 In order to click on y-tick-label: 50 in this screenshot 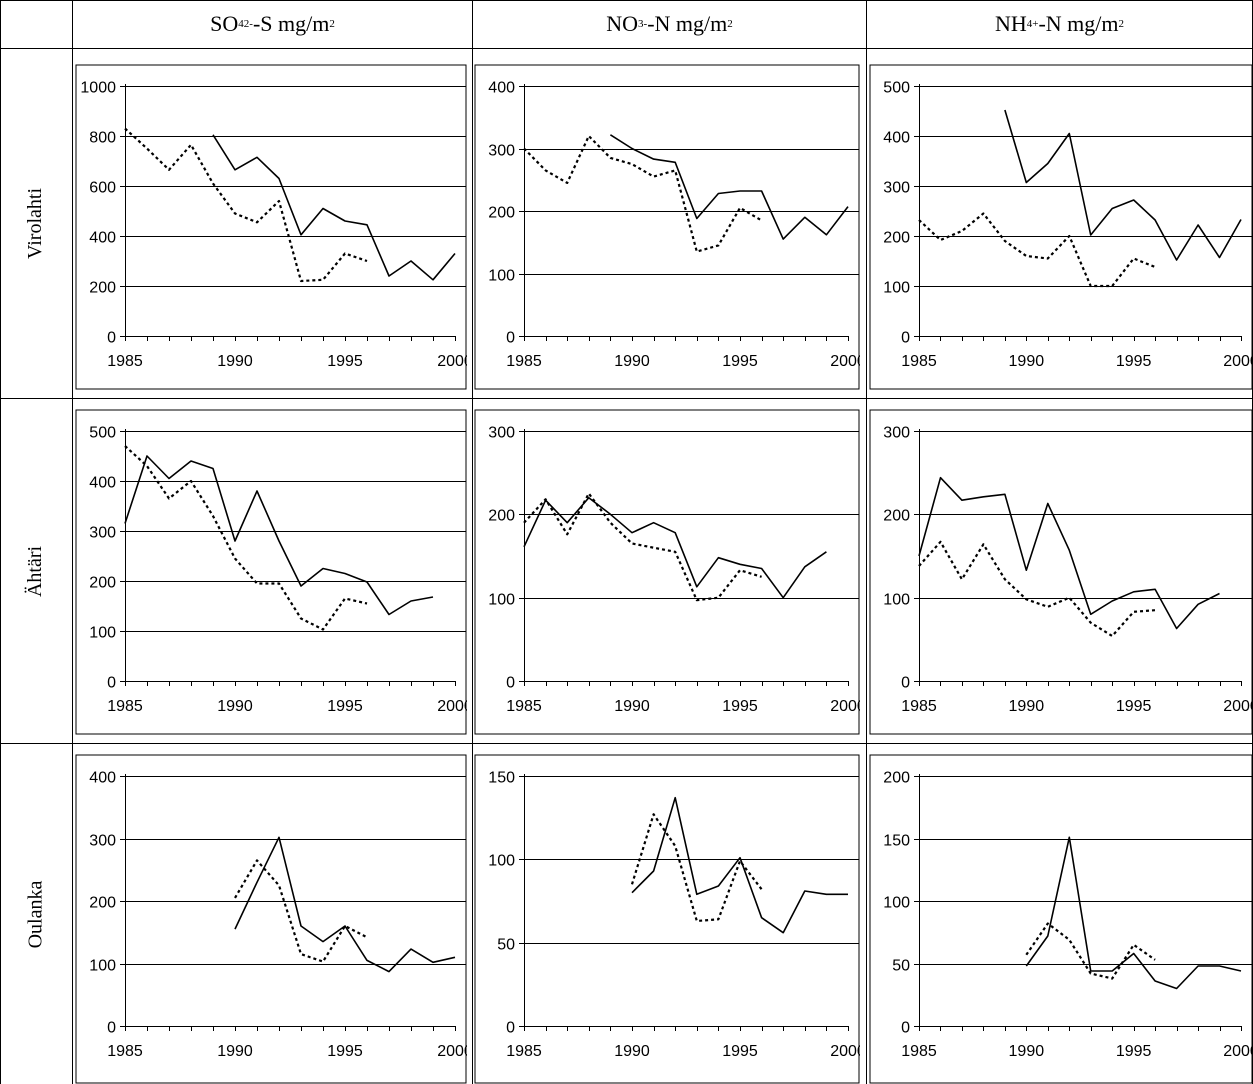, I will do `click(901, 966)`.